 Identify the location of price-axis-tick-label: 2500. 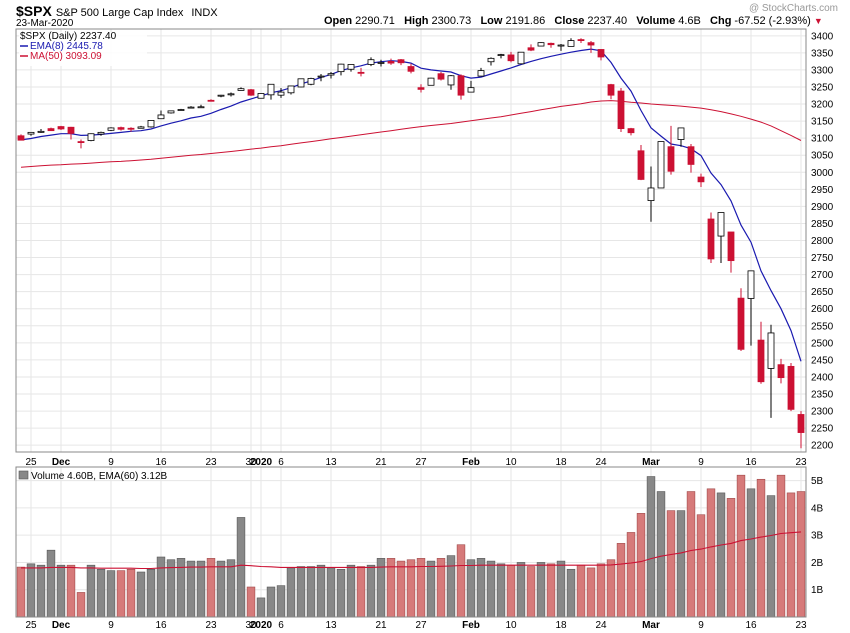
(822, 343).